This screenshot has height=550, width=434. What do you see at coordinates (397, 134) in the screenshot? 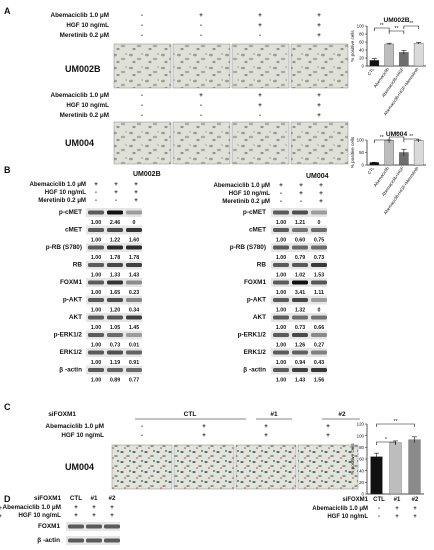
I see `chart-title: UM004` at bounding box center [397, 134].